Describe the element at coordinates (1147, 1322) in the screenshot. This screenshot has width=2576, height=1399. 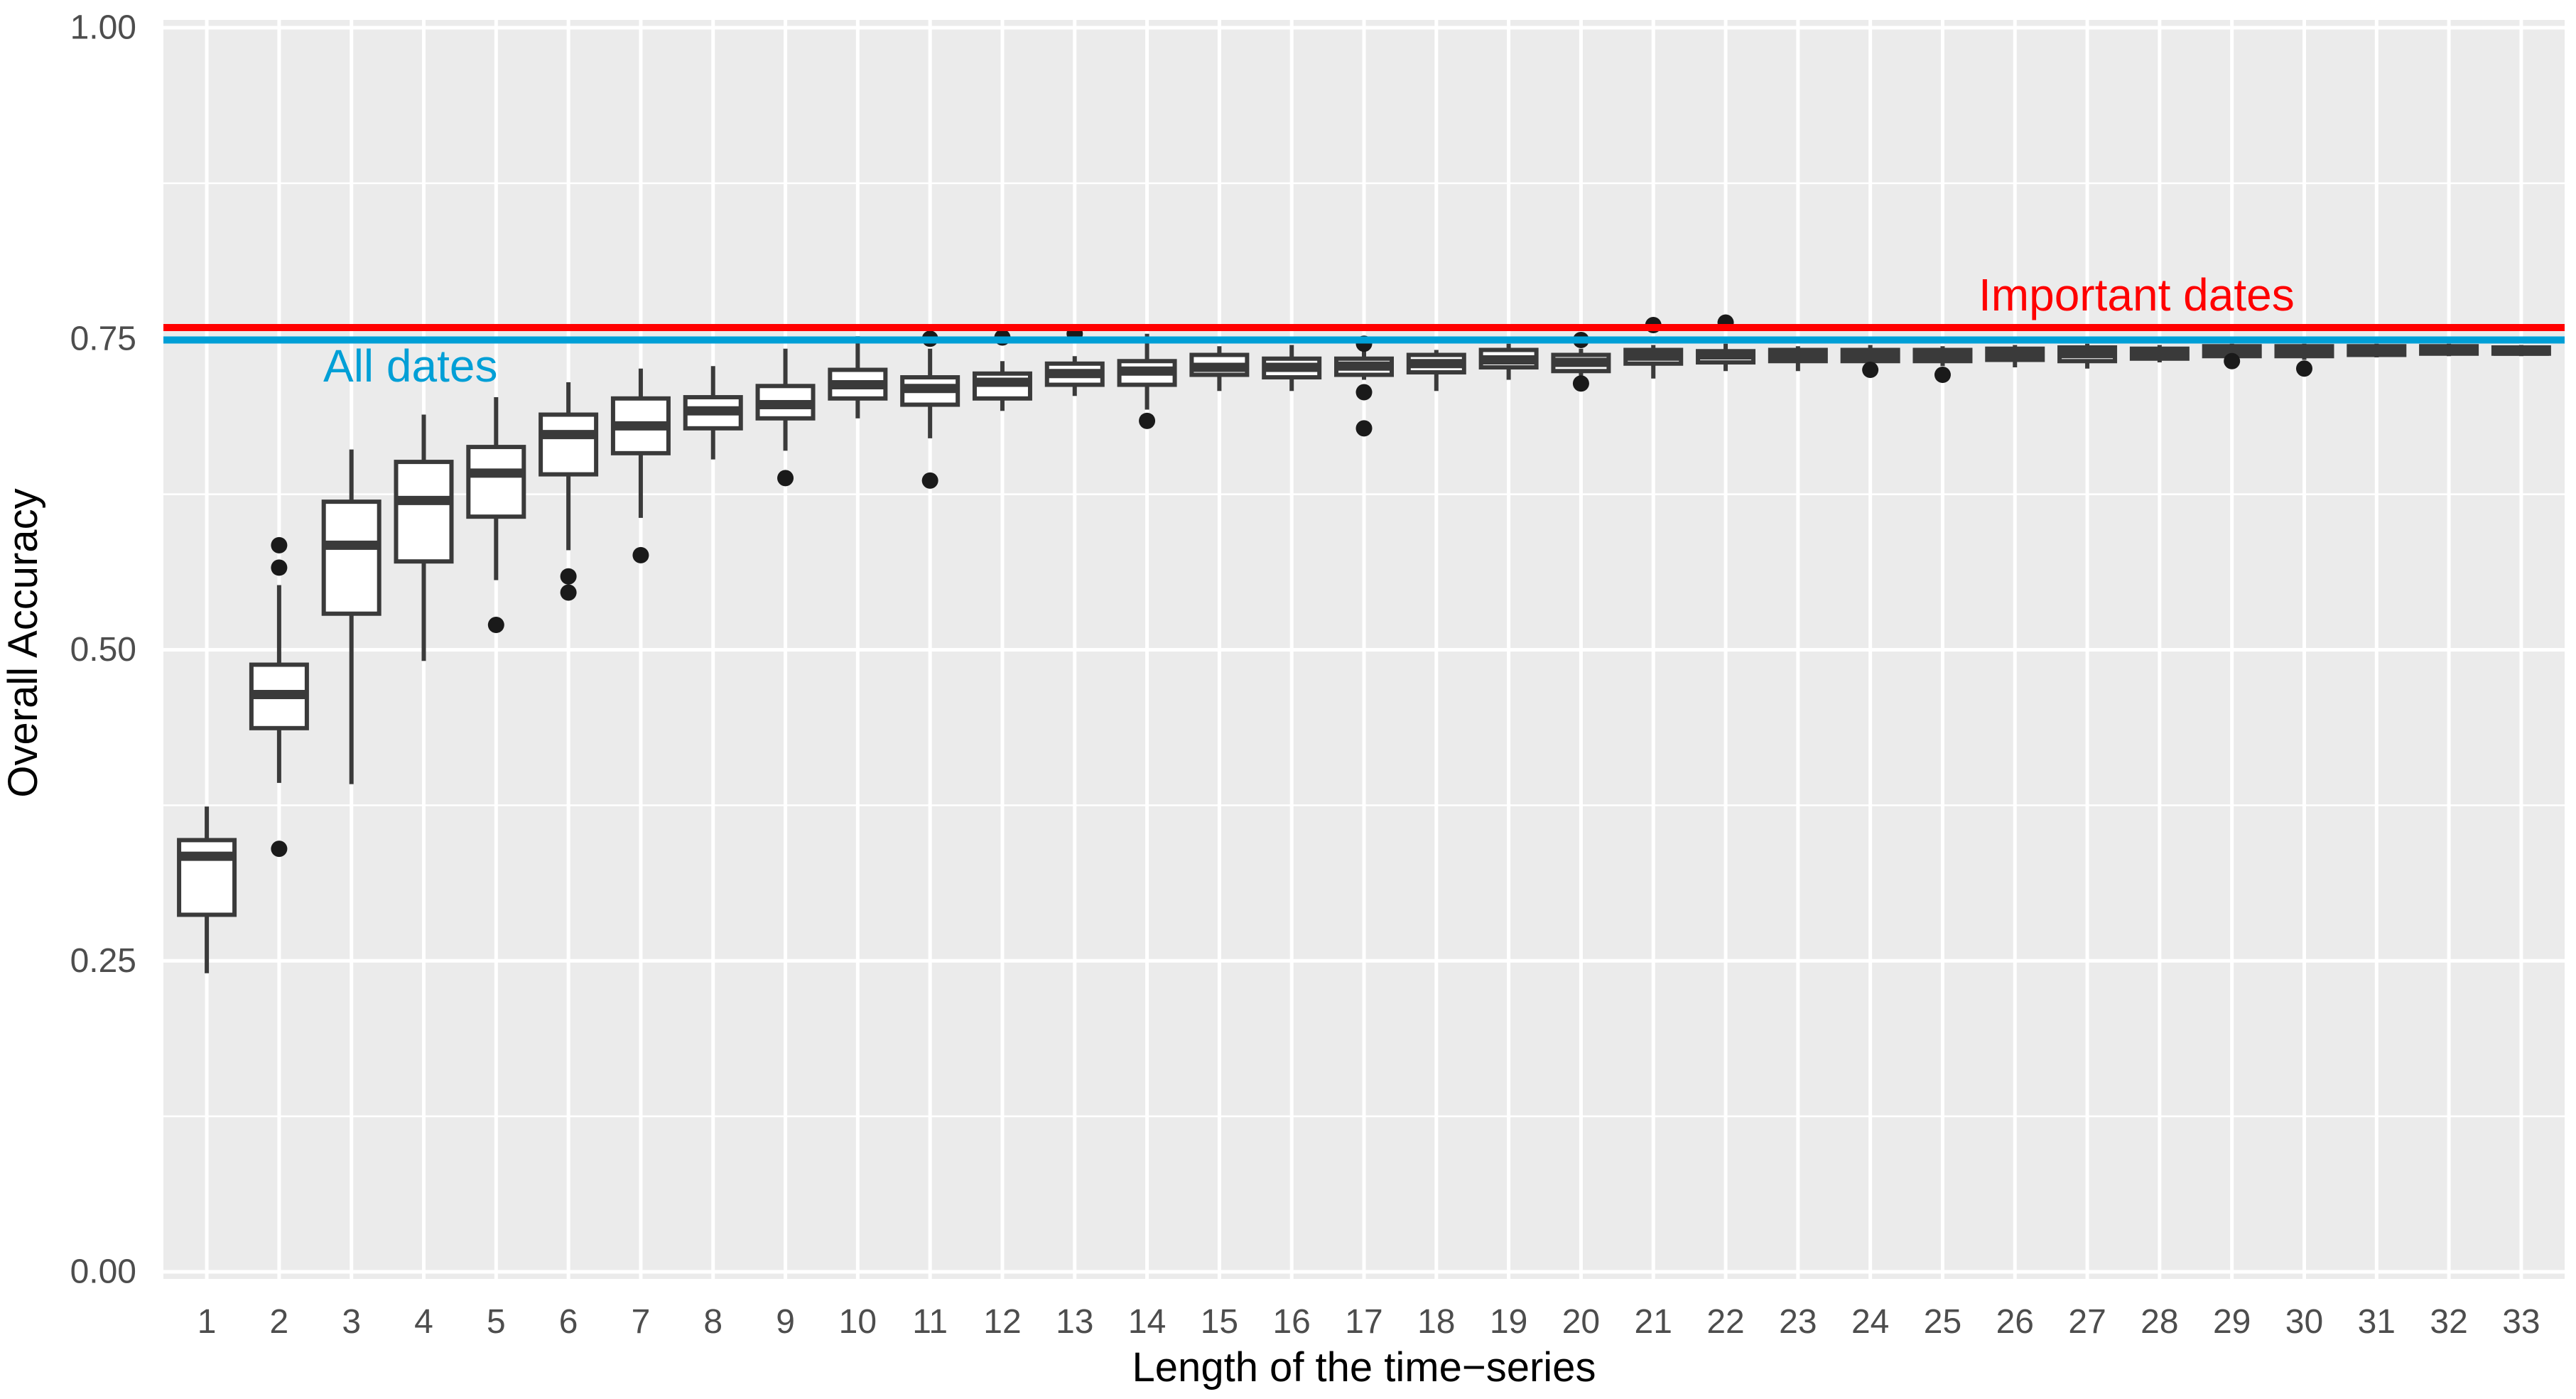
I see `x-tick-label: 14` at that location.